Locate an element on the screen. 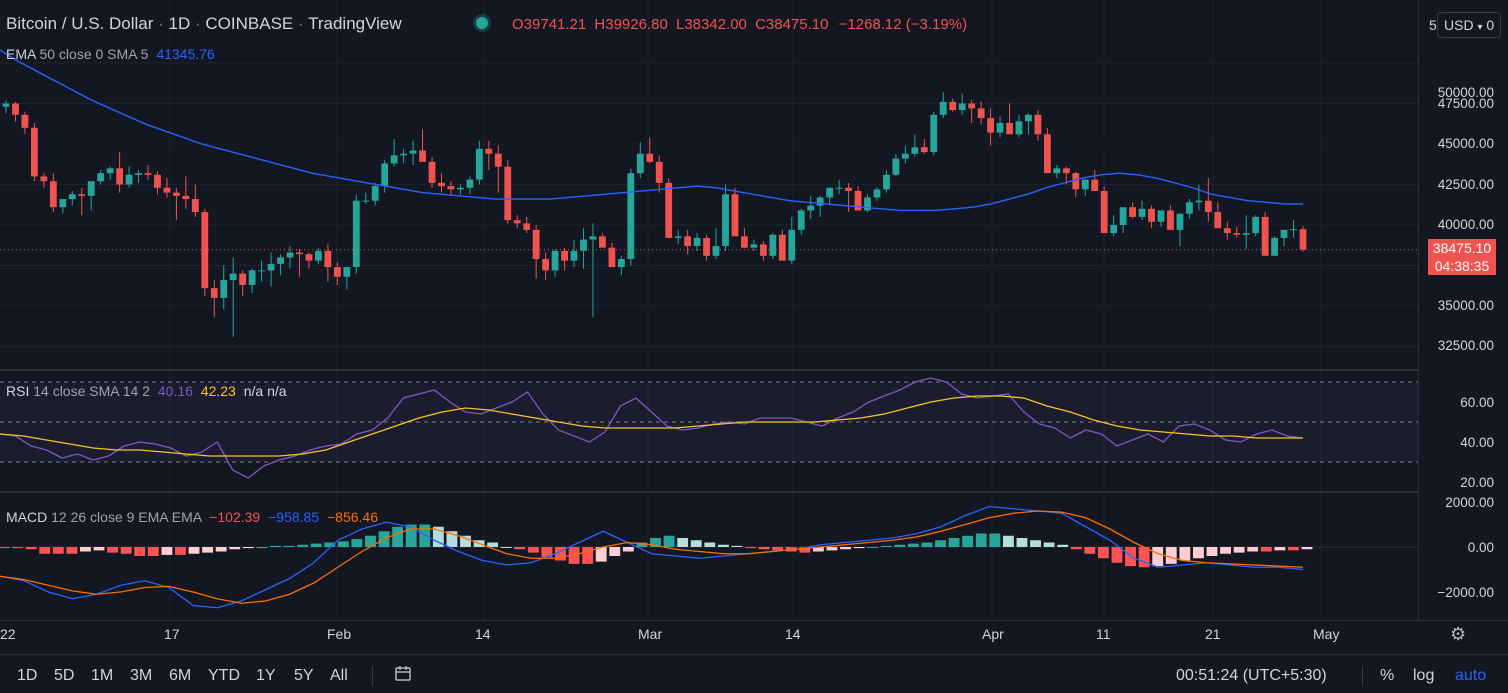  macd-line is located at coordinates (652, 557).